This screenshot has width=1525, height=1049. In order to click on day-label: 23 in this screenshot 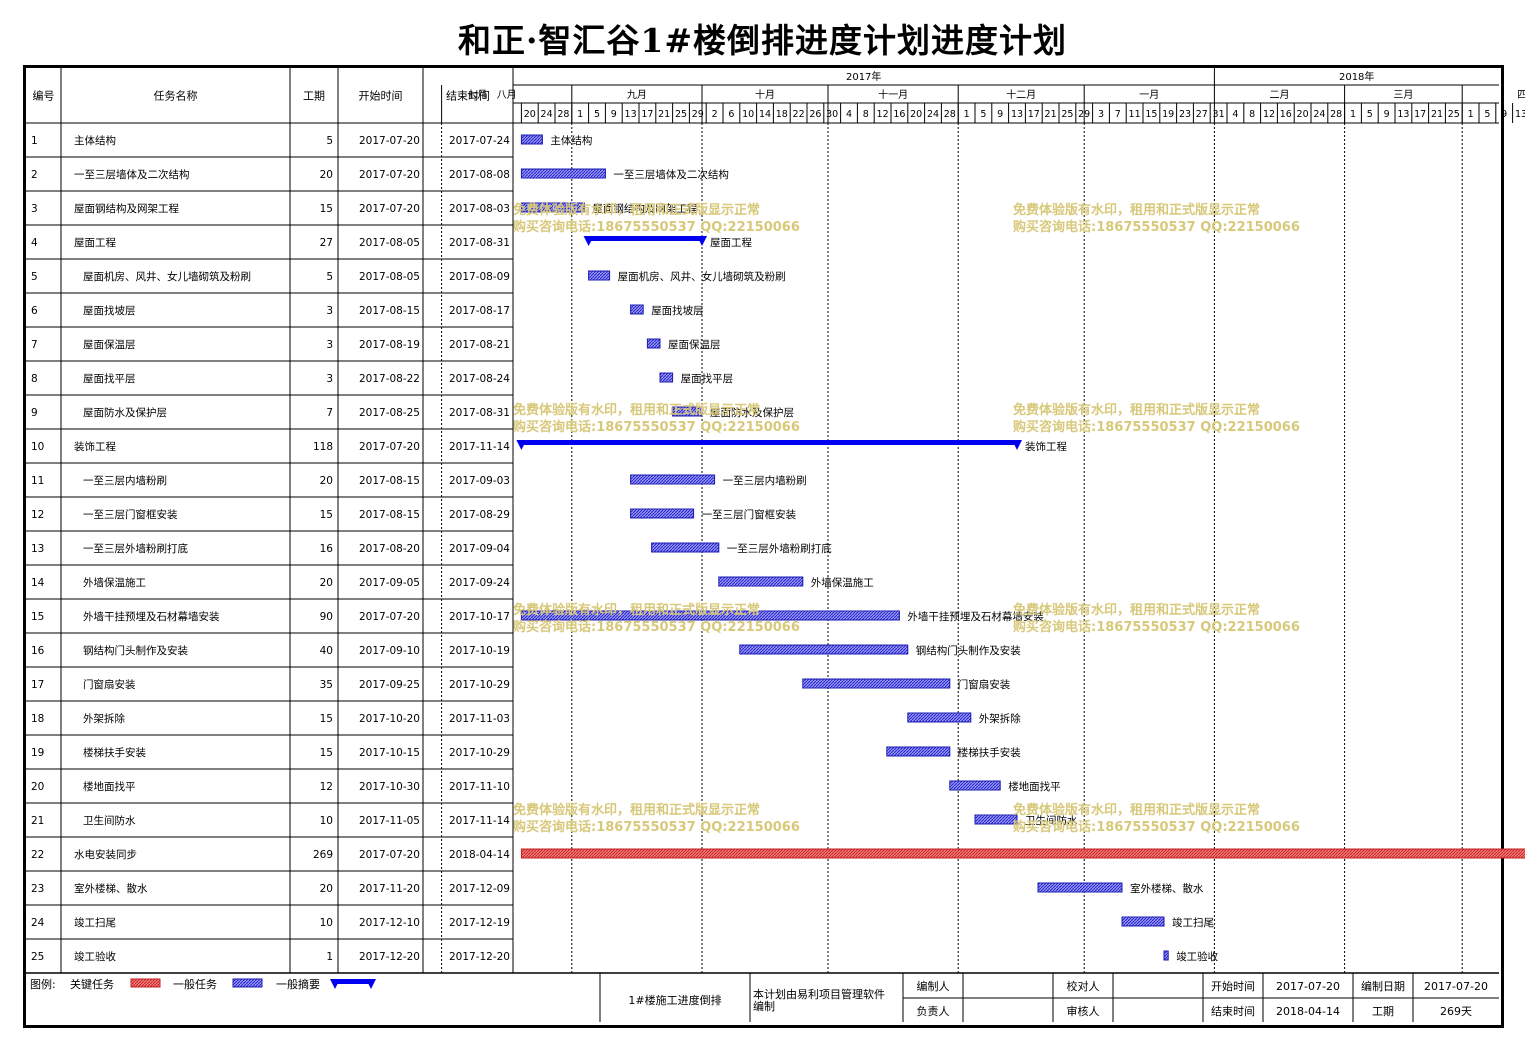, I will do `click(1185, 114)`.